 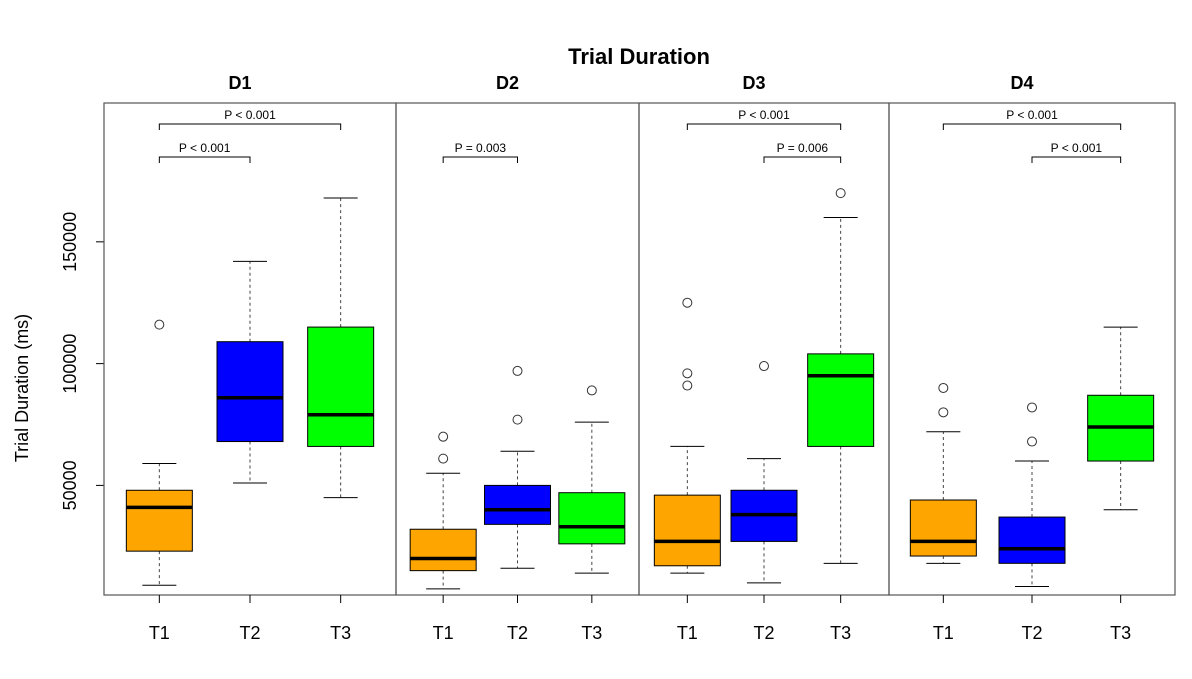 I want to click on y-tick-label: 150000, so click(x=70, y=242).